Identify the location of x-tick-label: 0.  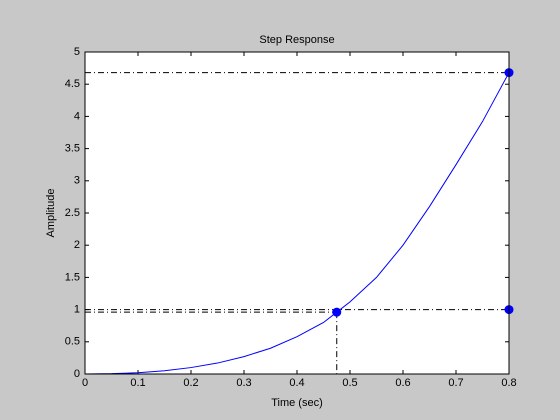
(85, 383).